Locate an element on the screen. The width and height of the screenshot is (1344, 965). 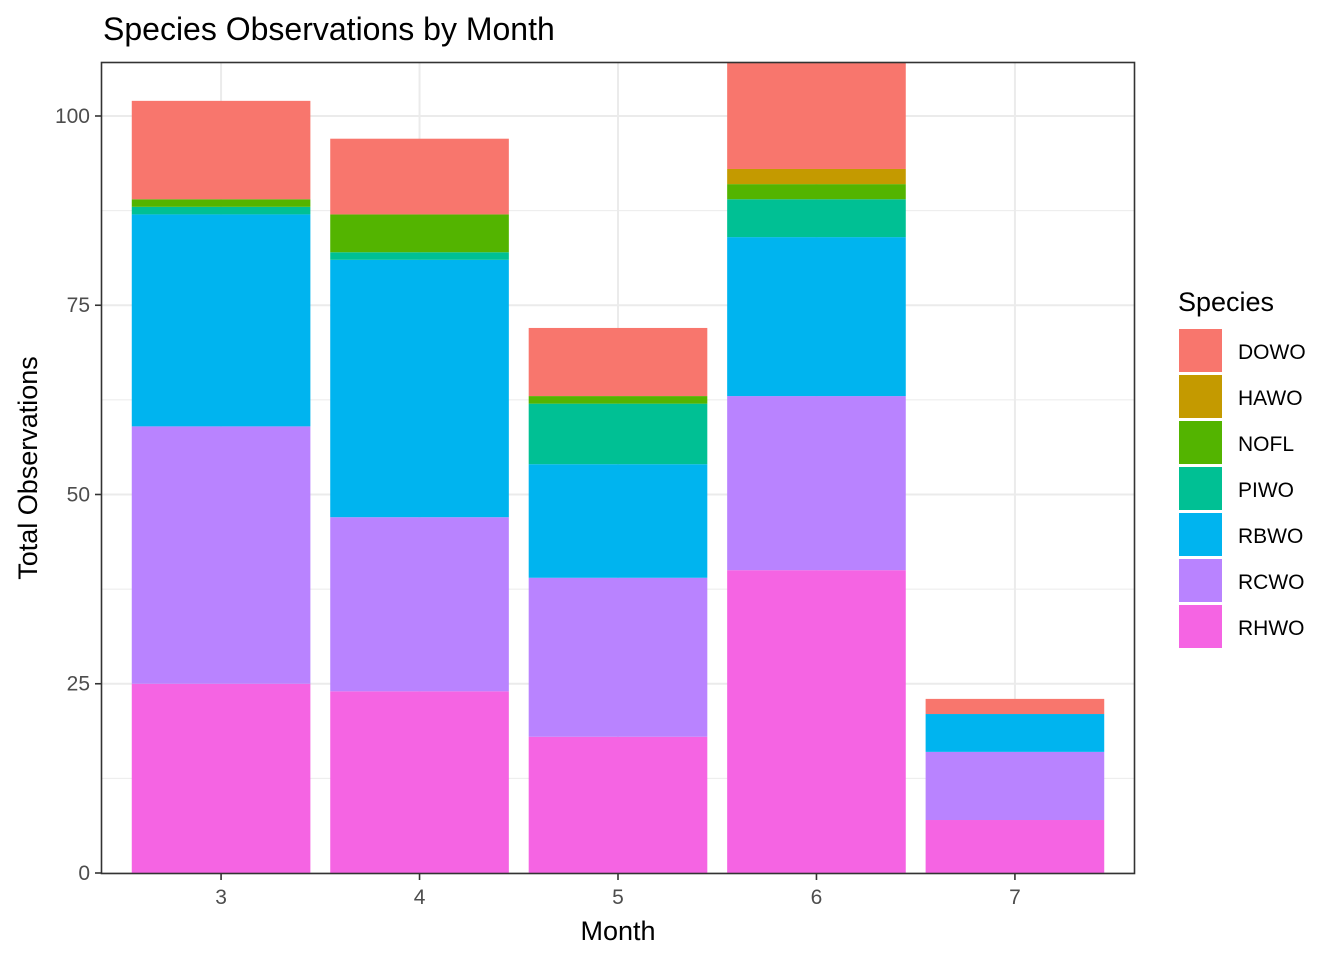
legend-label-dowo: DOWO is located at coordinates (1272, 352).